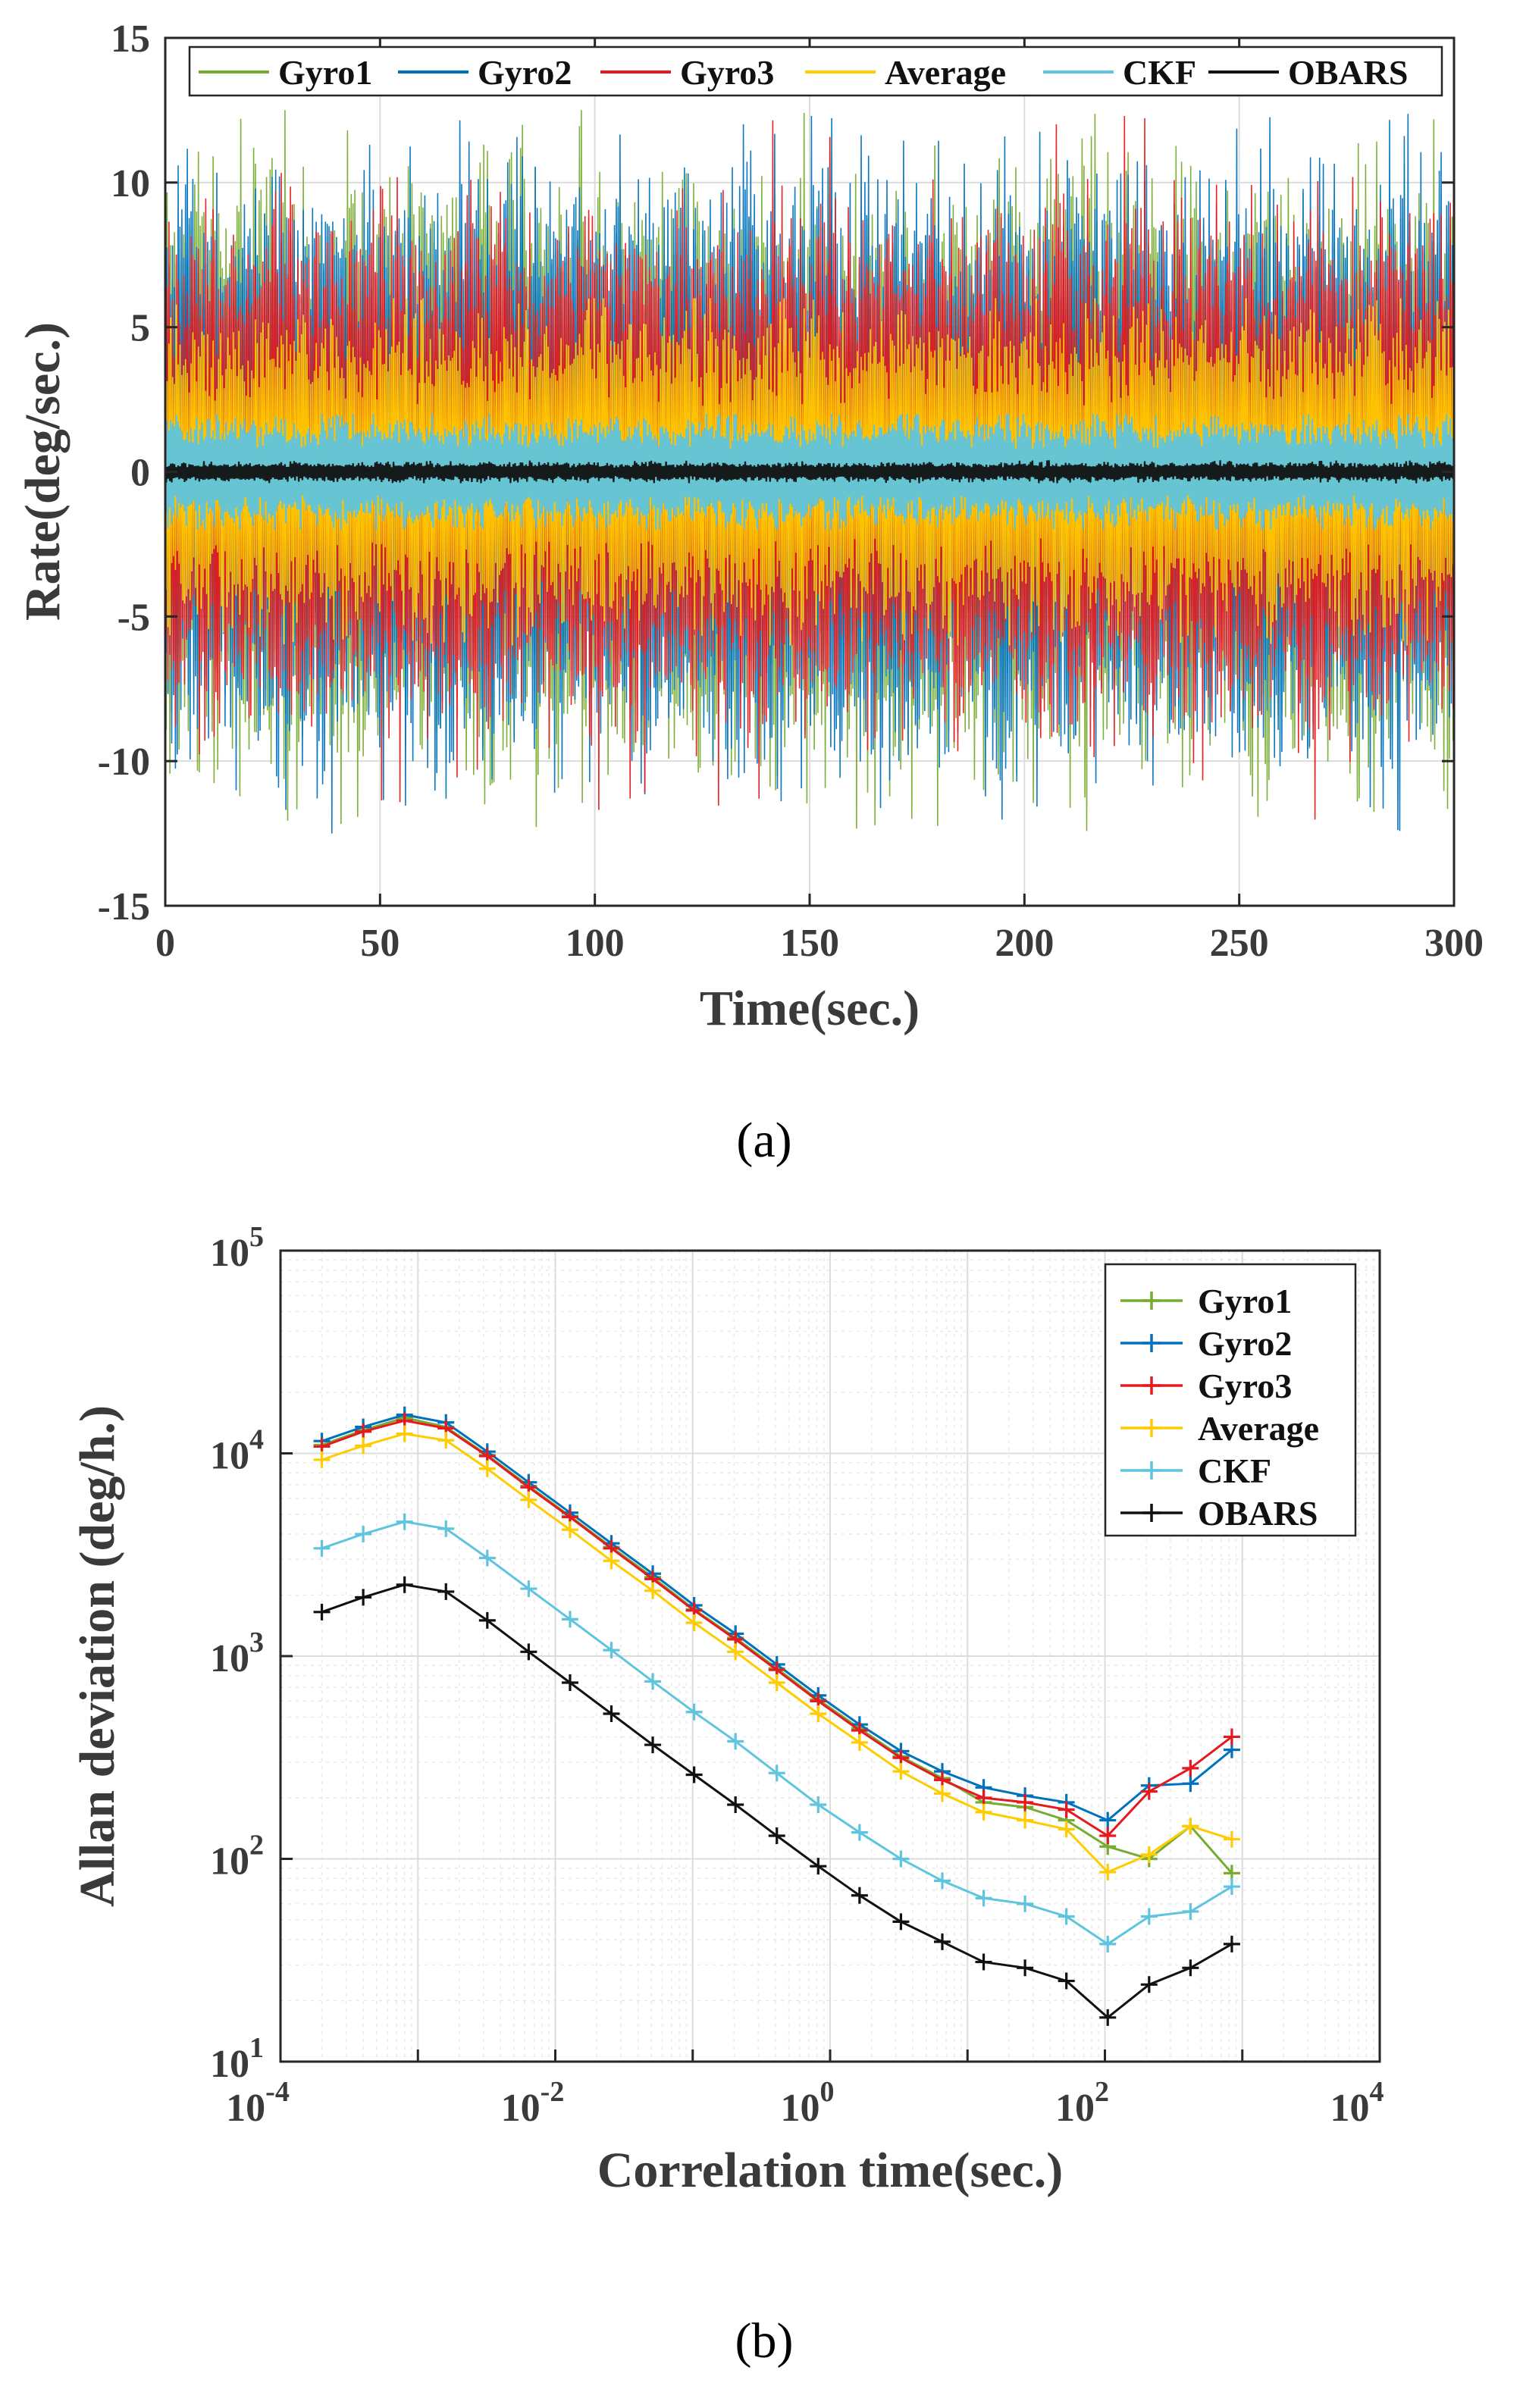  What do you see at coordinates (325, 72) in the screenshot?
I see `panel-a-legend-label-gyro1: Gyro1` at bounding box center [325, 72].